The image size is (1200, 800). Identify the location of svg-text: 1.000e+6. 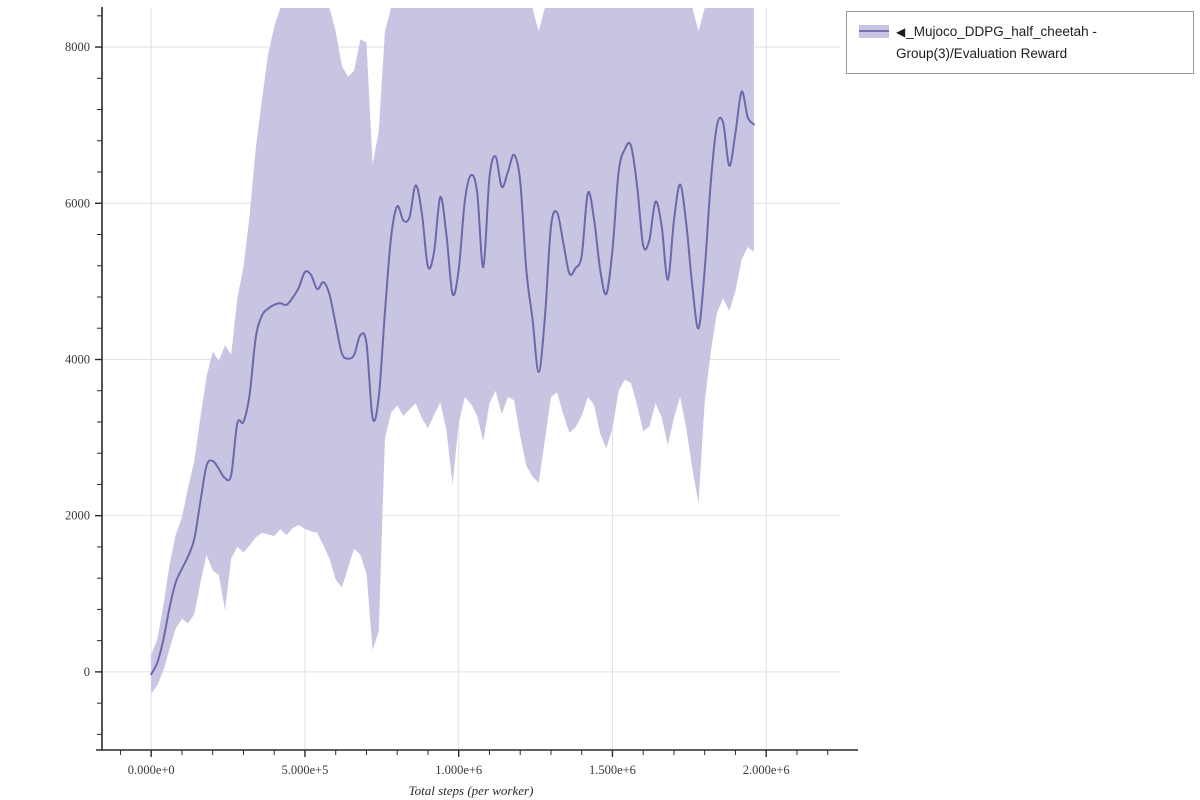
(458, 770).